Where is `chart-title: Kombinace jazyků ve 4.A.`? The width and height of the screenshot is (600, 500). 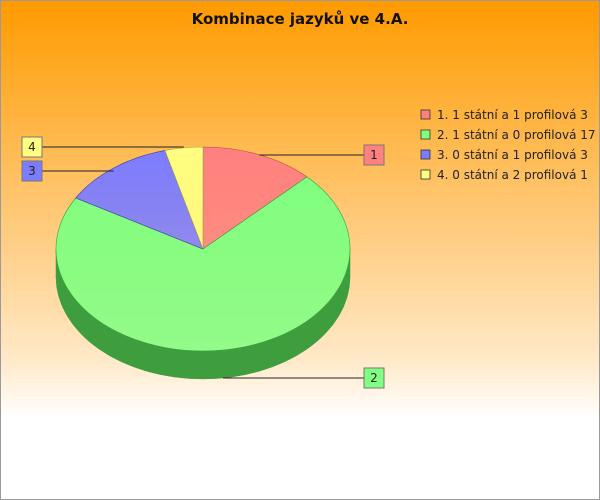 chart-title: Kombinace jazyků ve 4.A. is located at coordinates (300, 19).